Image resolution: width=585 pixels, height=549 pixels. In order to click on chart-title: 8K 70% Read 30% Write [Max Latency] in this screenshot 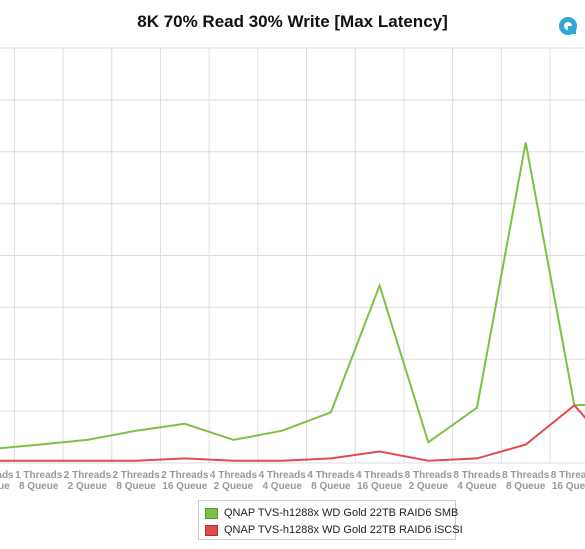, I will do `click(292, 21)`.